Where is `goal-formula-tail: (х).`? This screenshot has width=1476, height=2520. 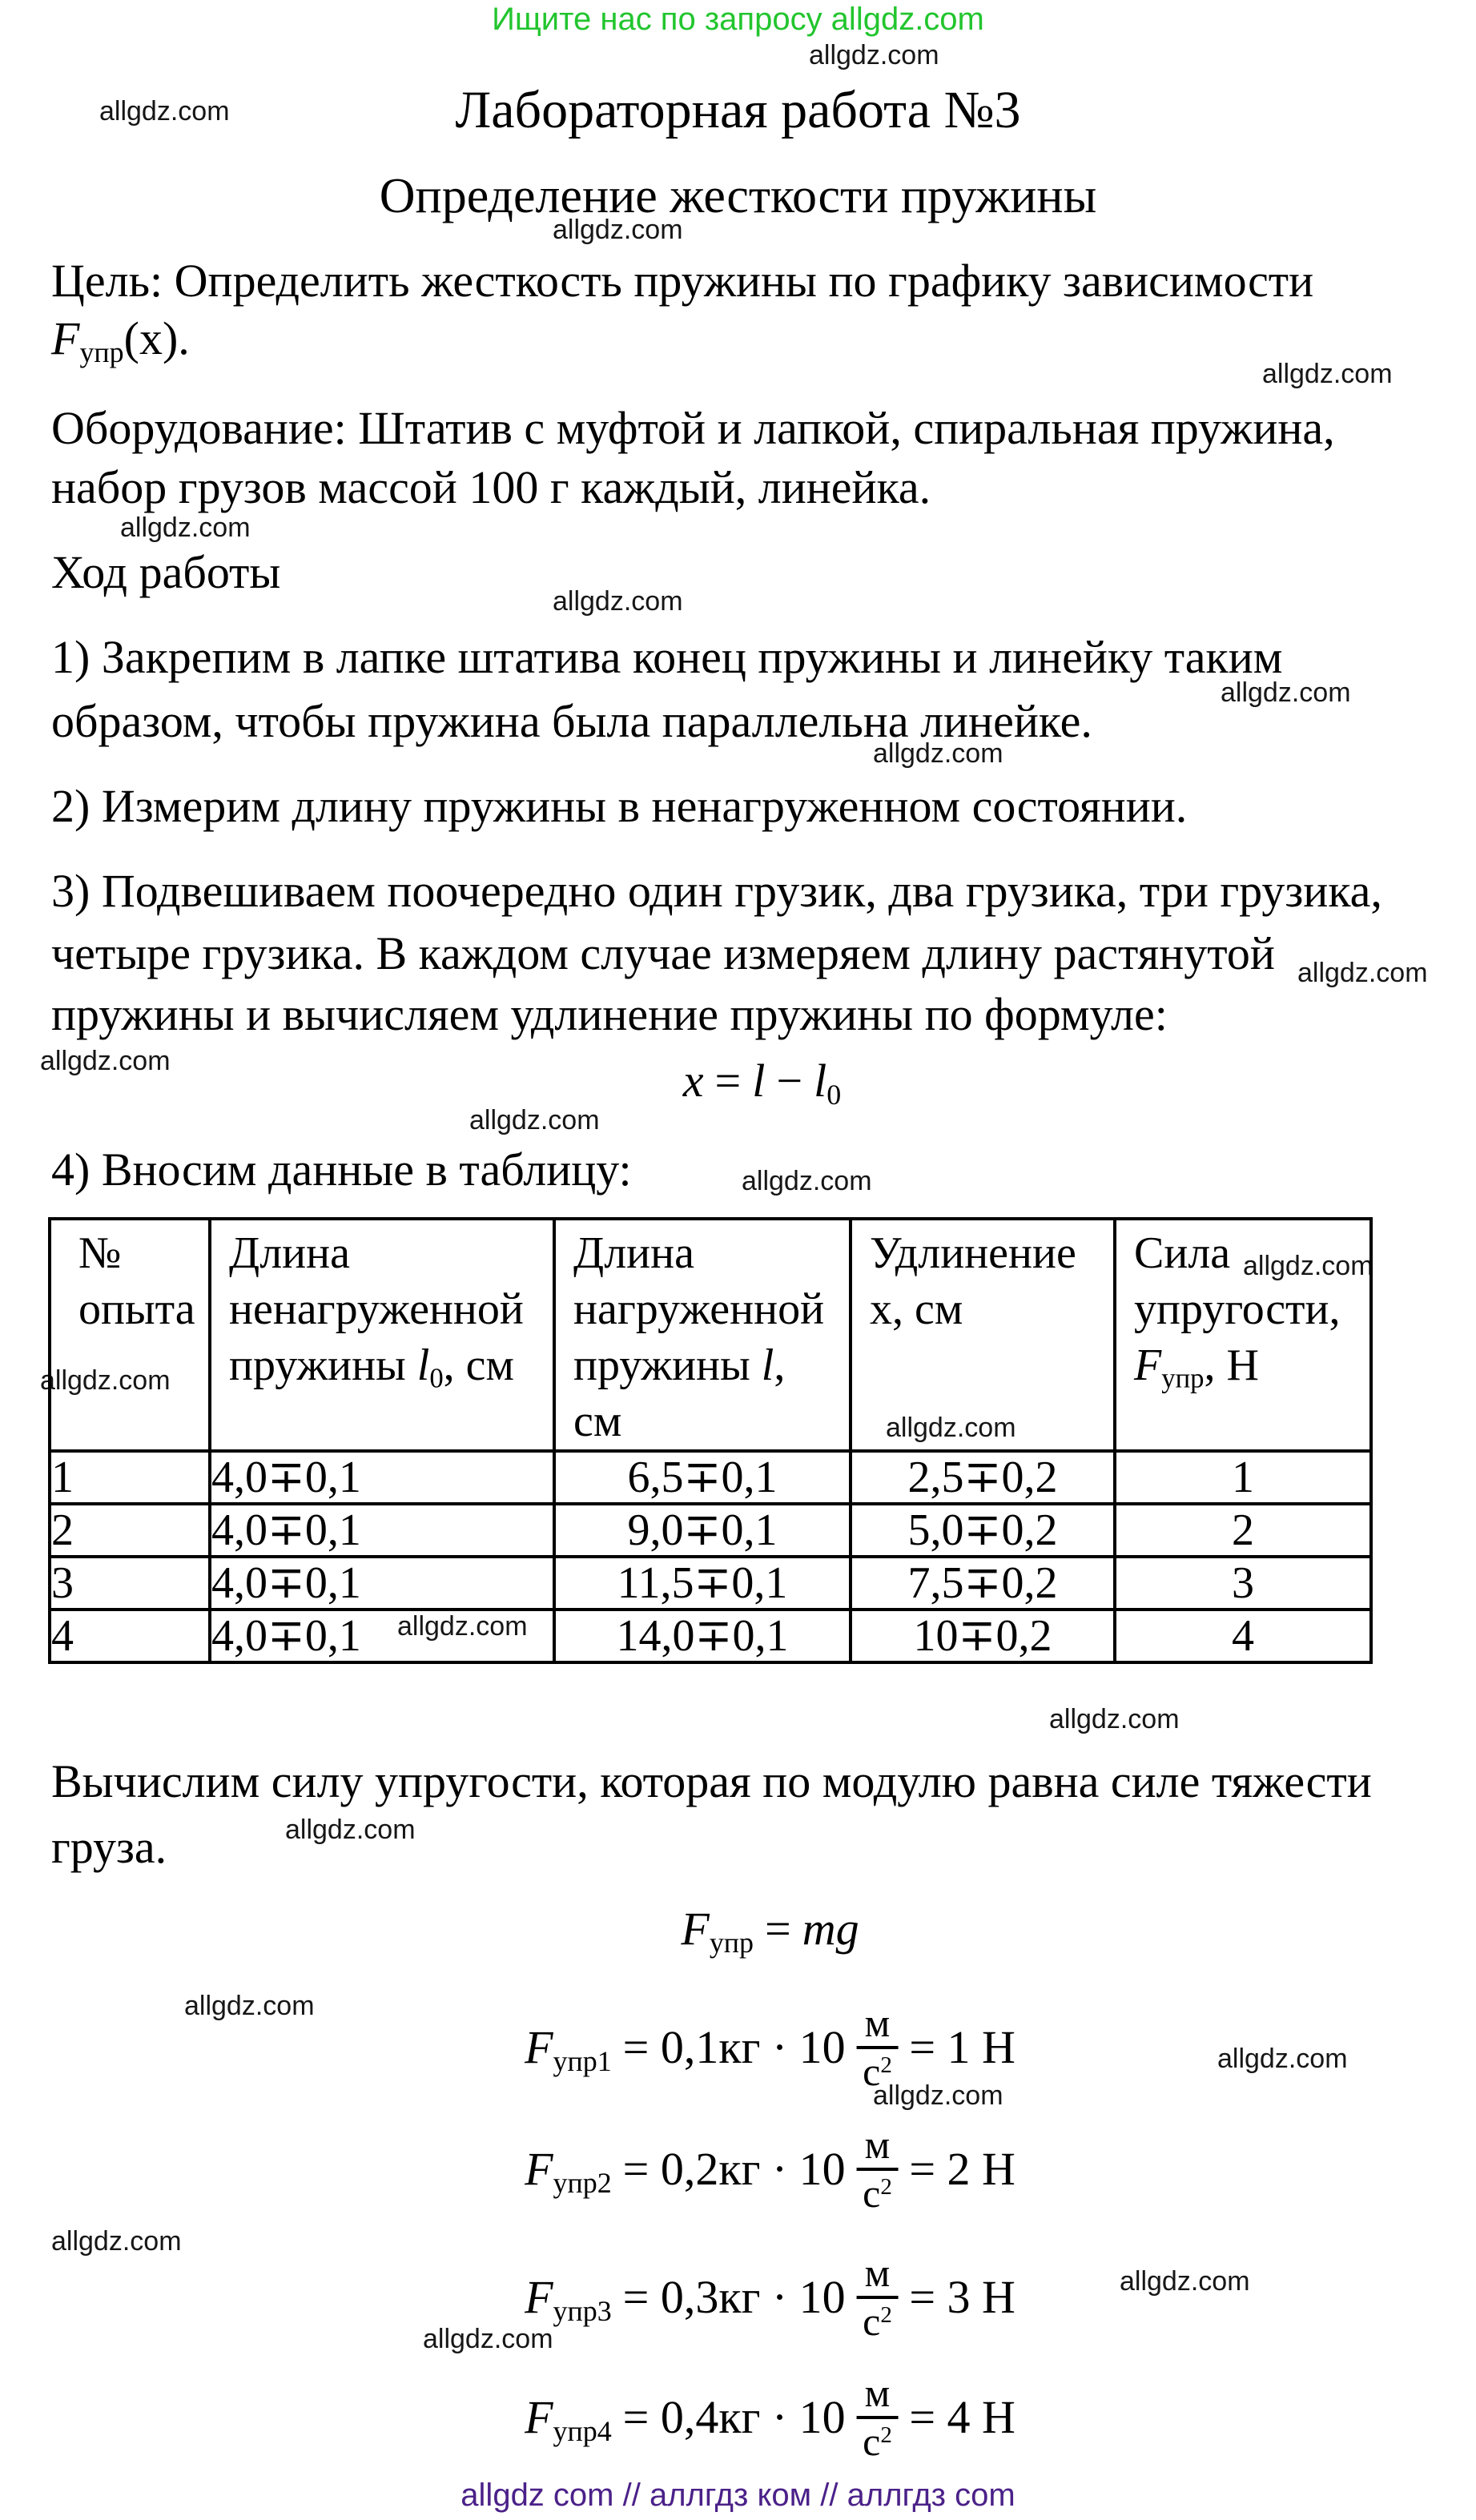 goal-formula-tail: (х). is located at coordinates (156, 338).